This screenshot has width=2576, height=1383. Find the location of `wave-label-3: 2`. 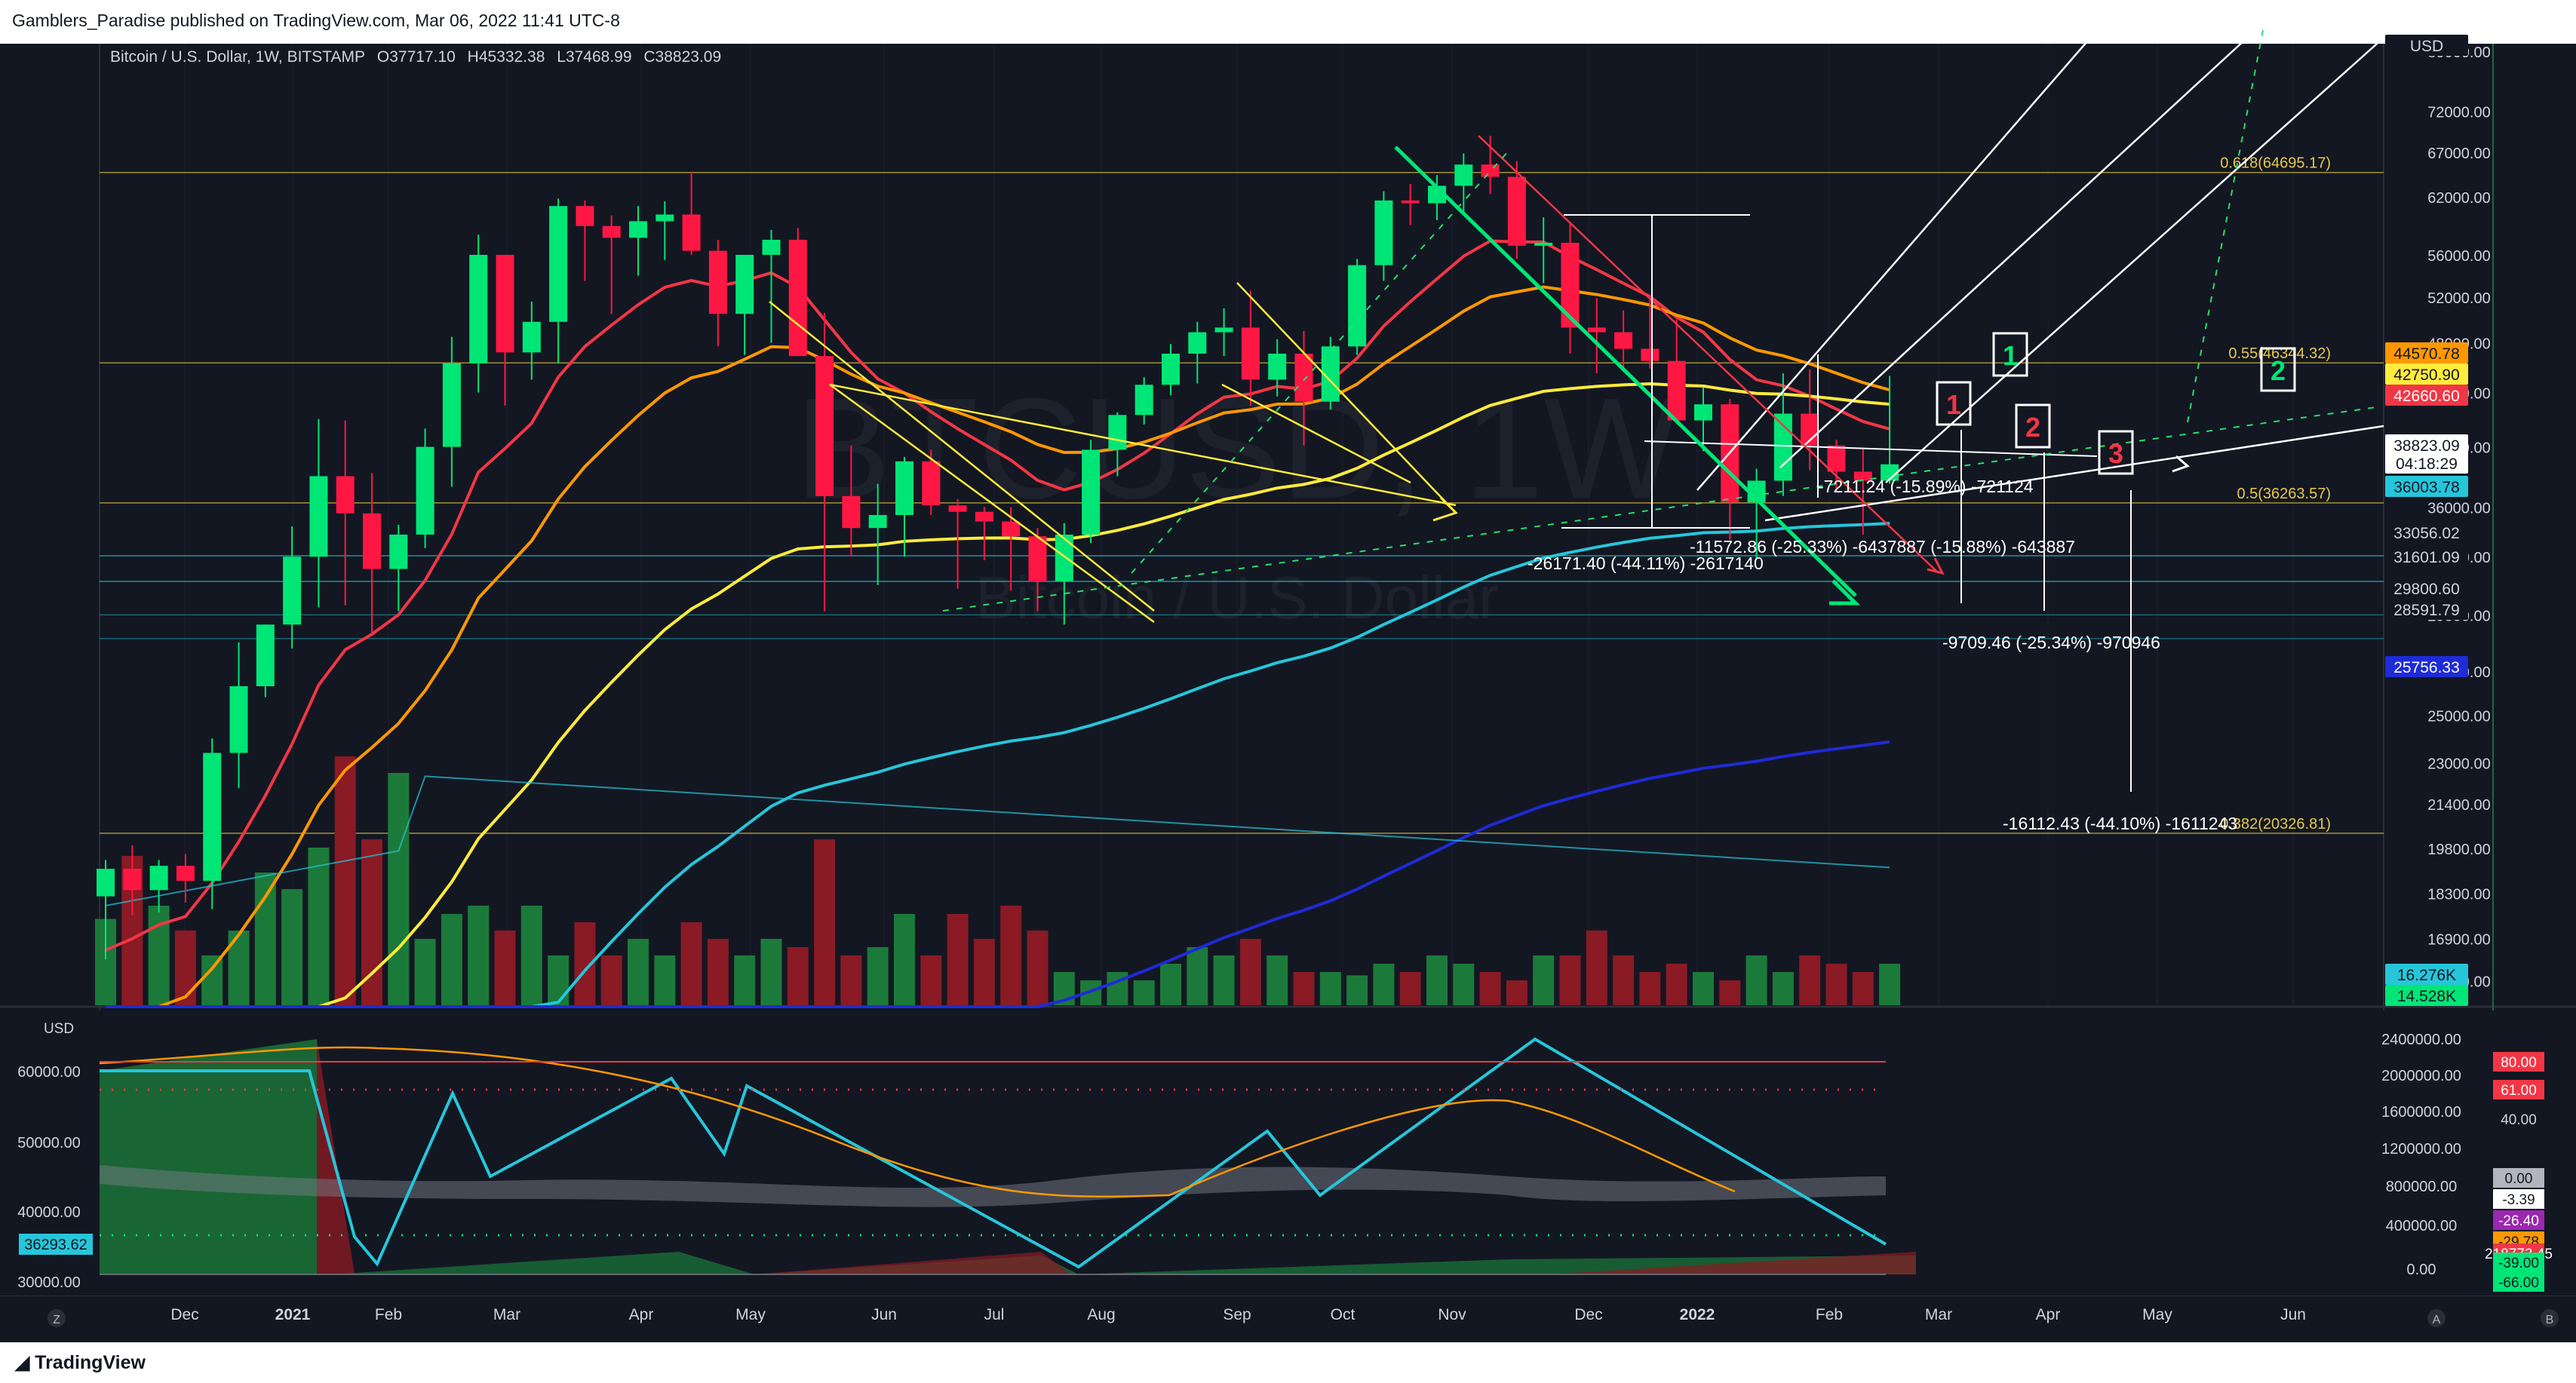

wave-label-3: 2 is located at coordinates (2032, 427).